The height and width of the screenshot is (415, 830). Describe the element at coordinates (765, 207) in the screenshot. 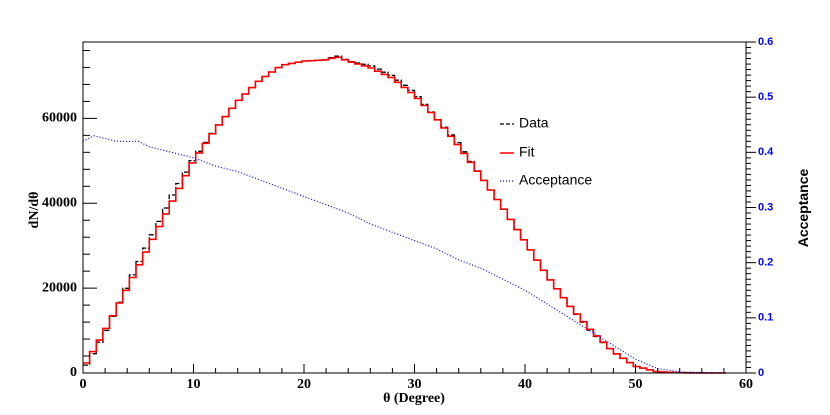

I see `y2-tick-label: 0.3` at that location.